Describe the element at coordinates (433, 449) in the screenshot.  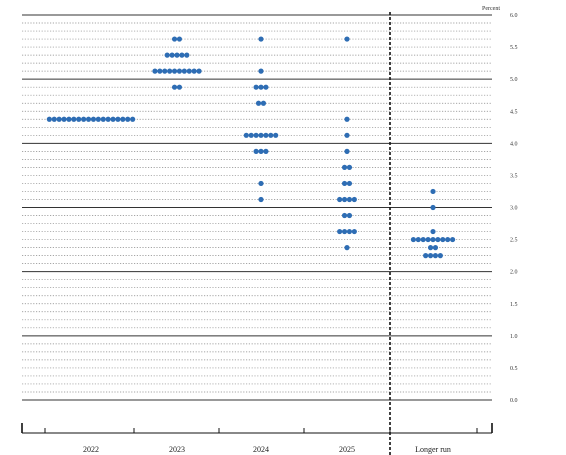
I see `x-category-label: Longer run` at that location.